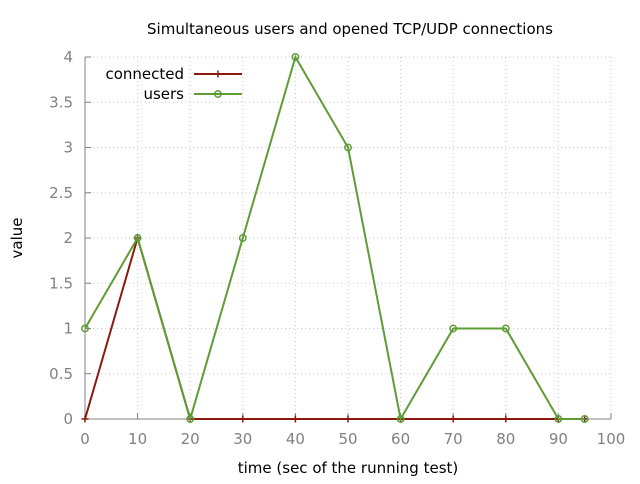  What do you see at coordinates (558, 439) in the screenshot?
I see `x-tick-label: 90` at bounding box center [558, 439].